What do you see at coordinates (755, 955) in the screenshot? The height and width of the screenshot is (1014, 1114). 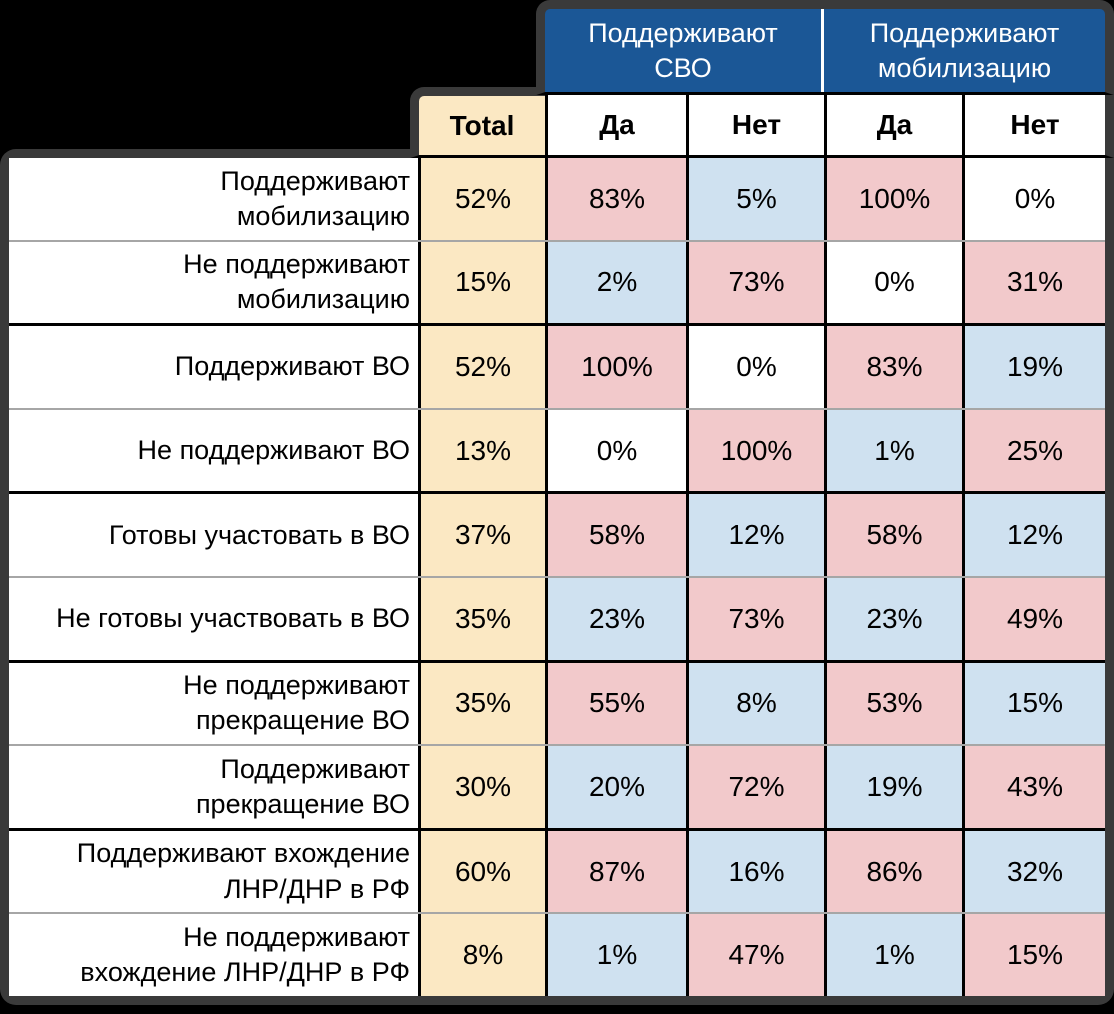 I see `value-cell: 47%` at bounding box center [755, 955].